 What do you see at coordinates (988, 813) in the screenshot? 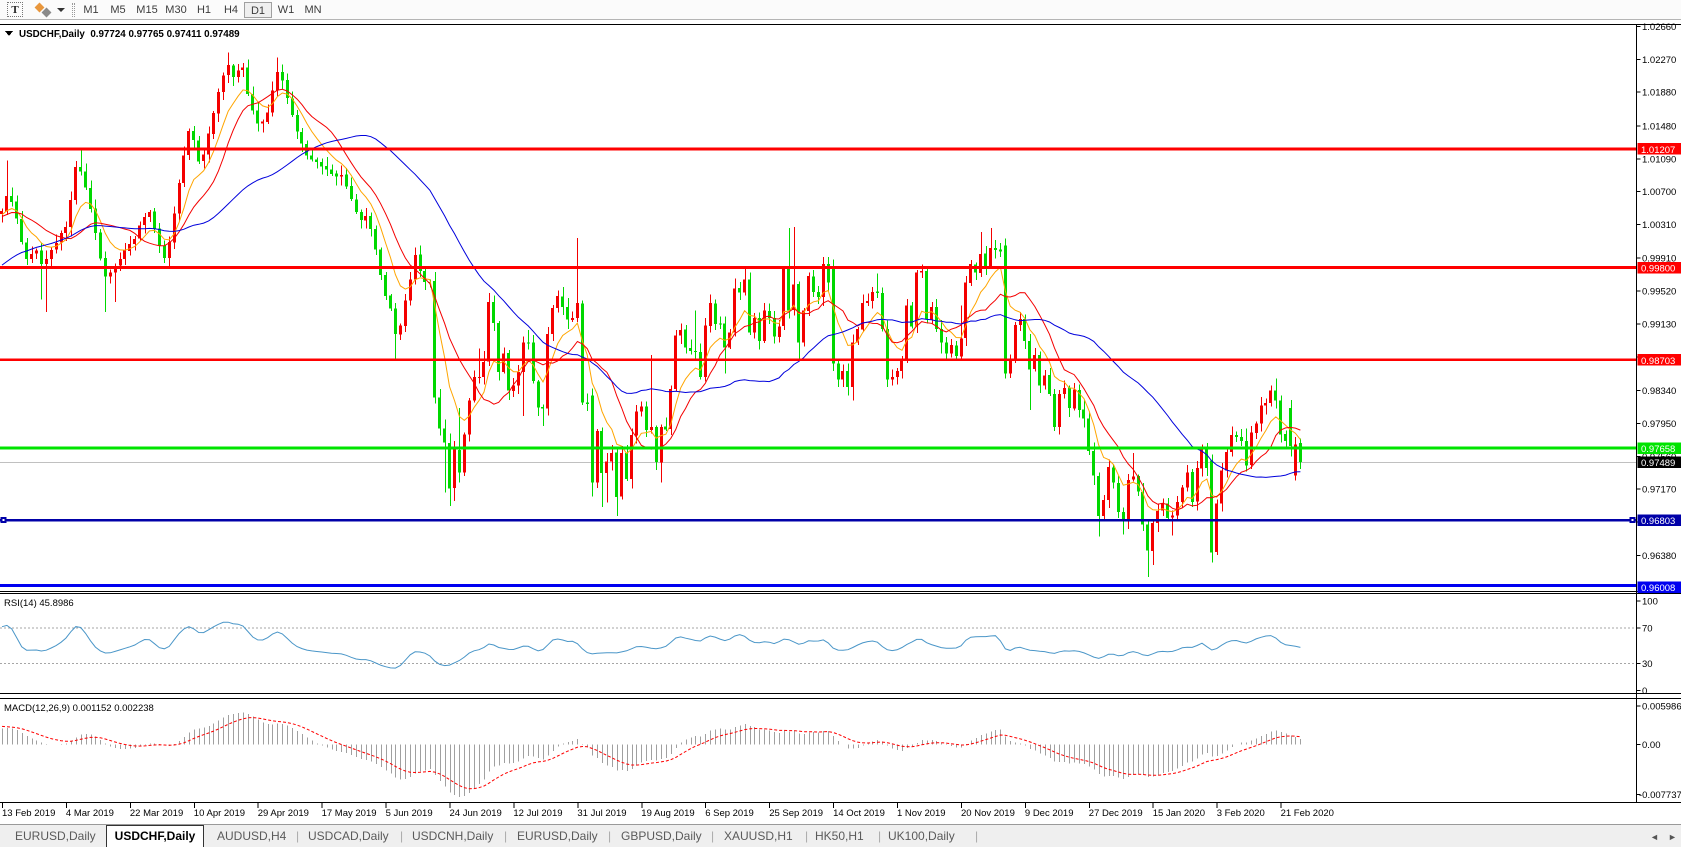
I see `svg-text: 20 Nov 2019` at bounding box center [988, 813].